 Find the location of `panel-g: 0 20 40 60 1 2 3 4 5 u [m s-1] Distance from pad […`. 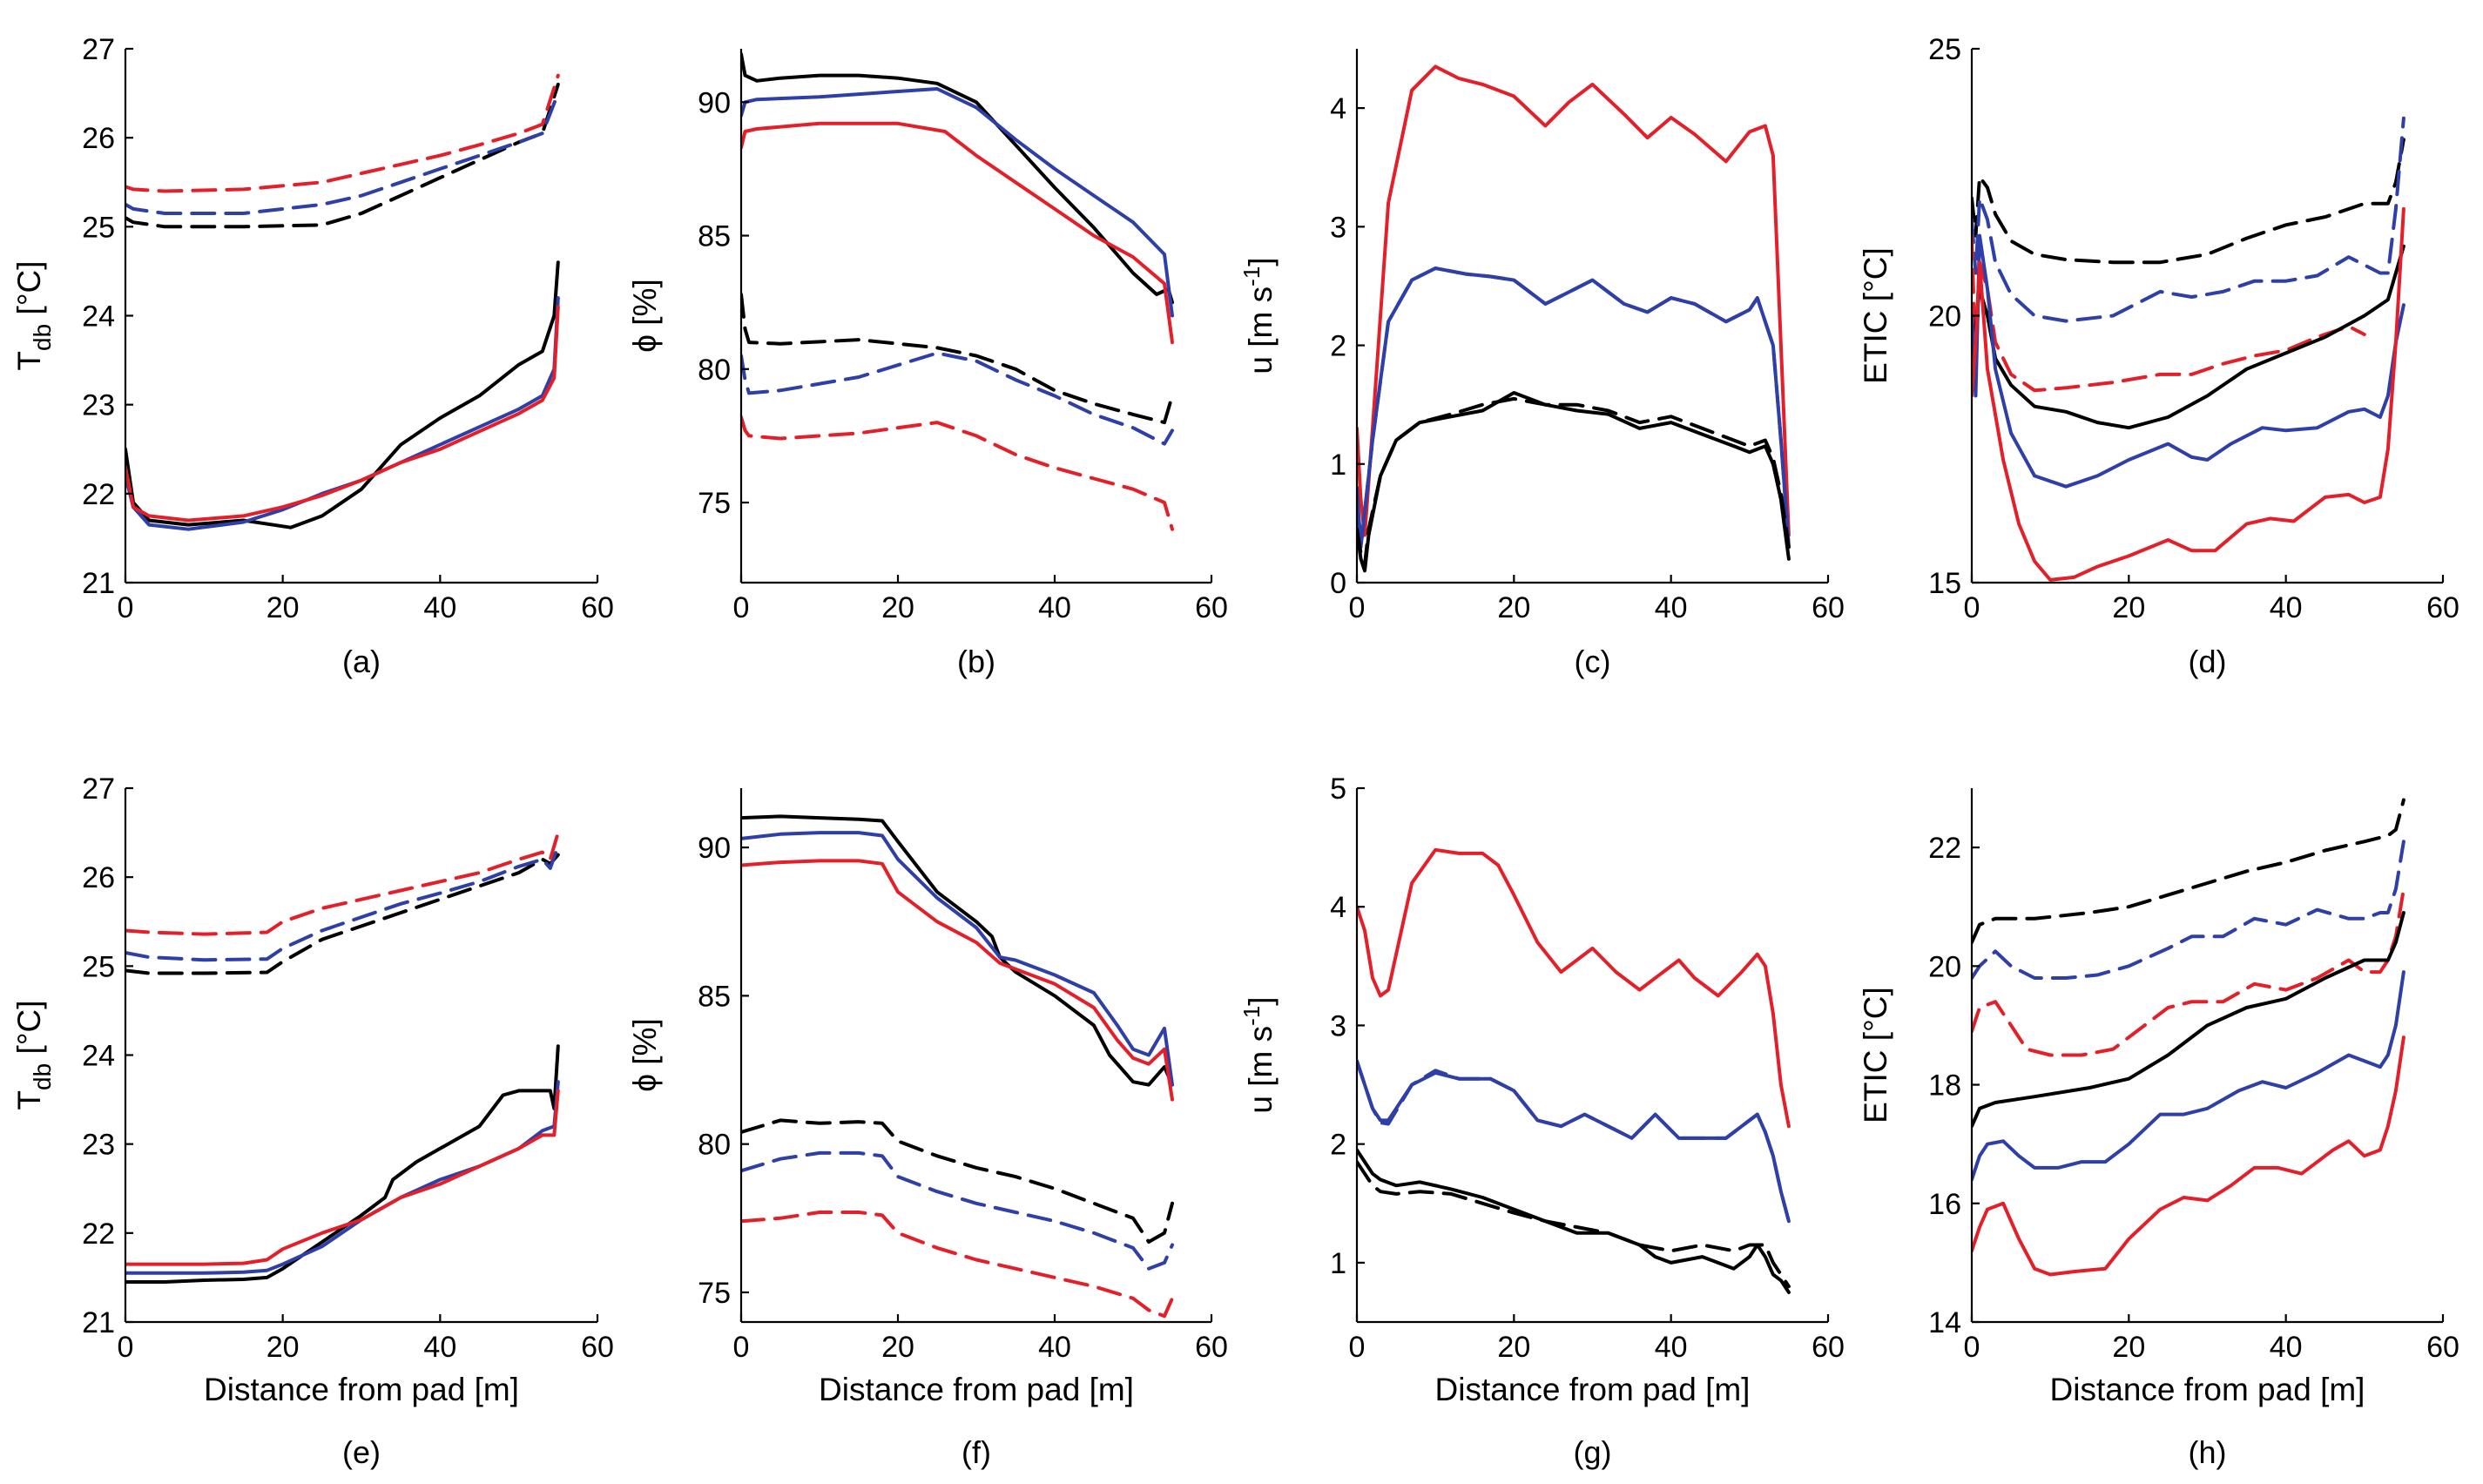

panel-g: 0 20 40 60 1 2 3 4 5 u [m s-1] Distance from pad [… is located at coordinates (1541, 1121).